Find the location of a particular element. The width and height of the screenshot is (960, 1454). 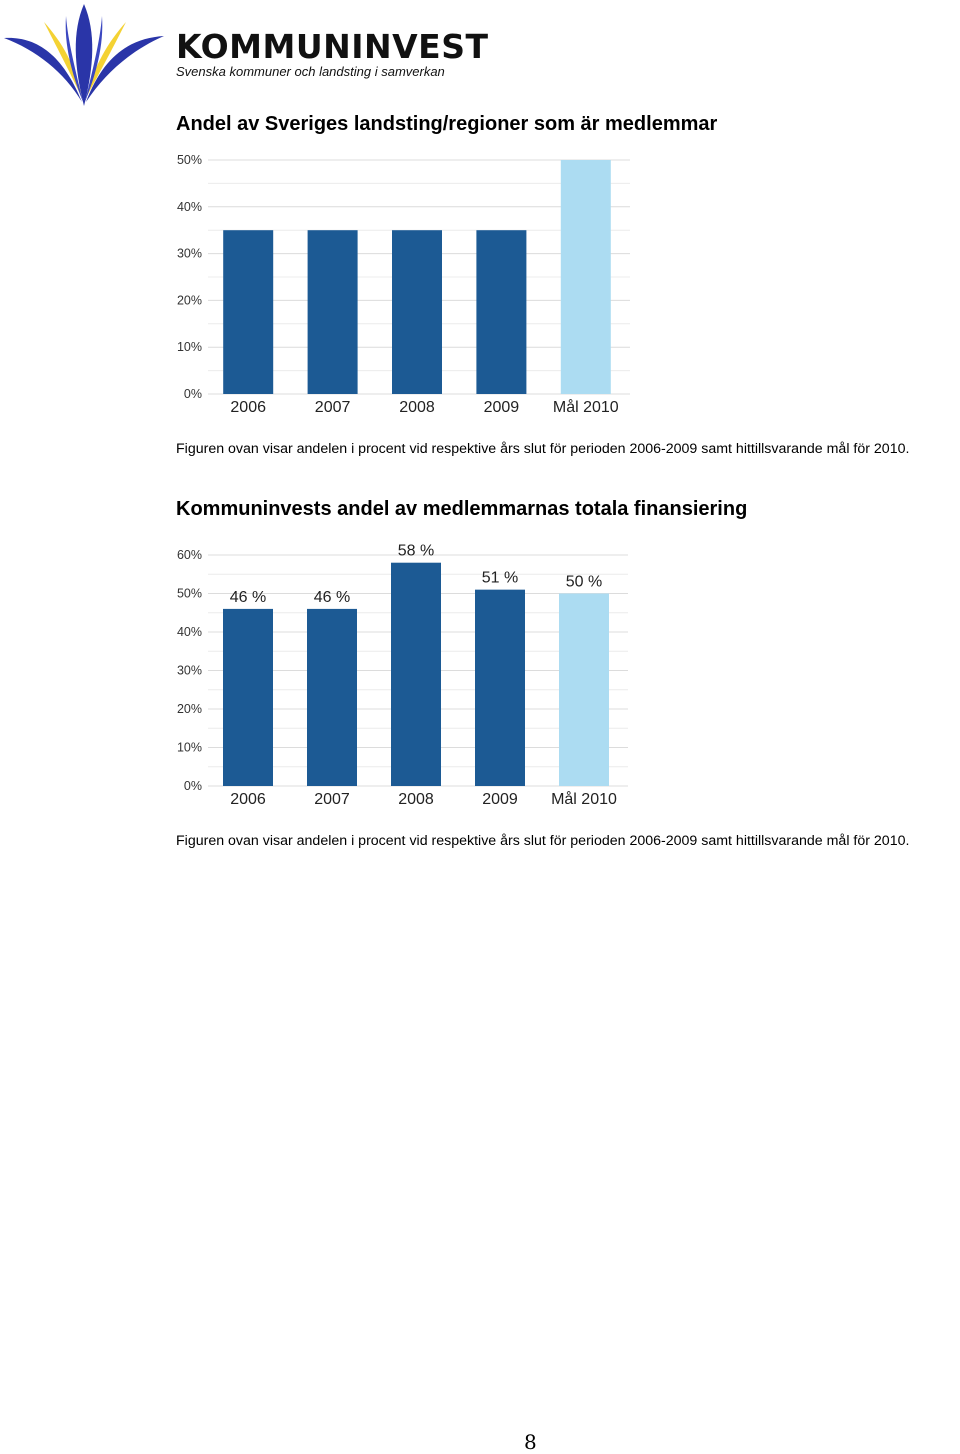

logo-petal-center is located at coordinates (84, 55).